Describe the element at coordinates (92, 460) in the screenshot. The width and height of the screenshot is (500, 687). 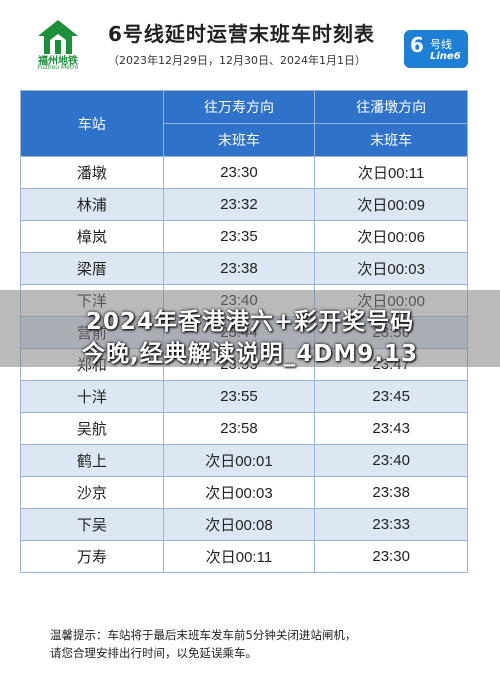
I see `station-cell: 鹤上` at that location.